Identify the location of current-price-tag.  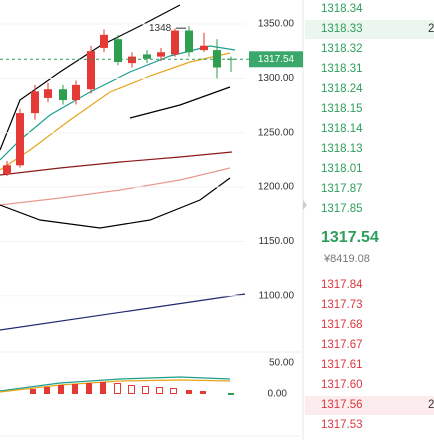
(276, 59).